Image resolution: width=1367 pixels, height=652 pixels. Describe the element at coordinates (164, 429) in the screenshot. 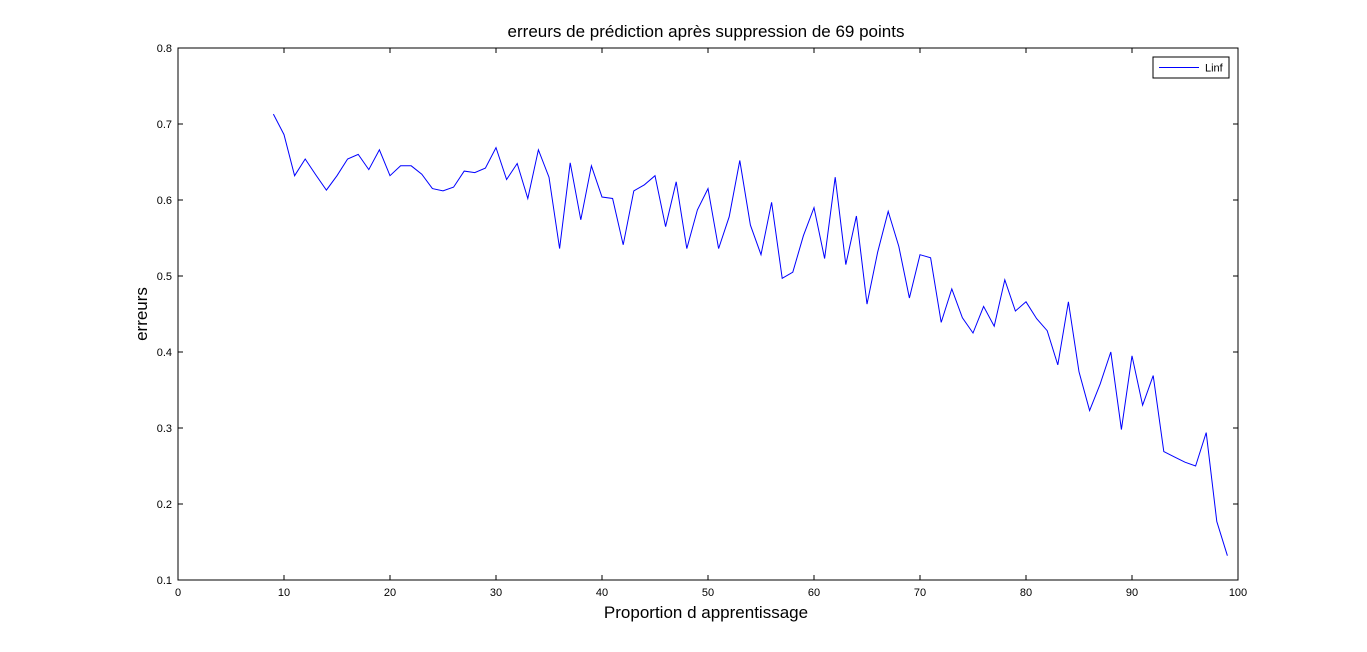

I see `y-tick-label: 0.3` at that location.